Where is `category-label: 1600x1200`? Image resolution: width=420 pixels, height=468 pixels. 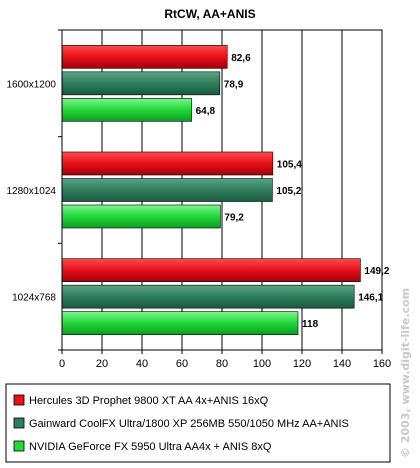 category-label: 1600x1200 is located at coordinates (32, 84).